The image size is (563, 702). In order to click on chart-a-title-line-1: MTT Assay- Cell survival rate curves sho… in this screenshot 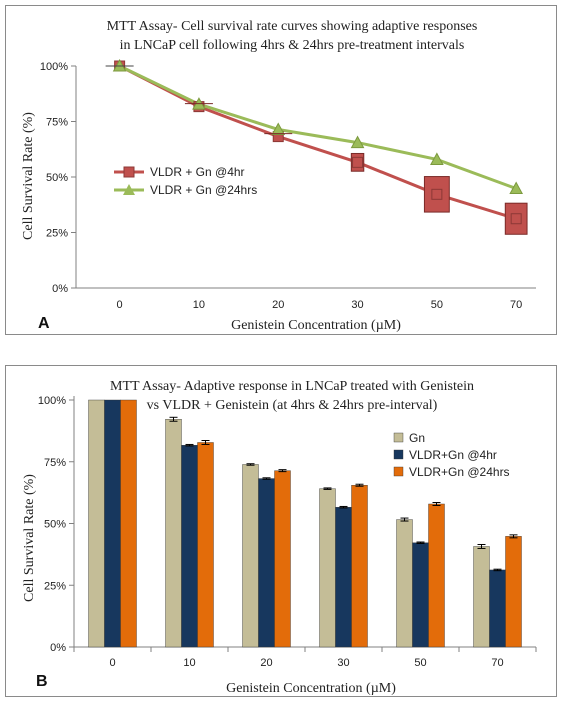, I will do `click(292, 26)`.